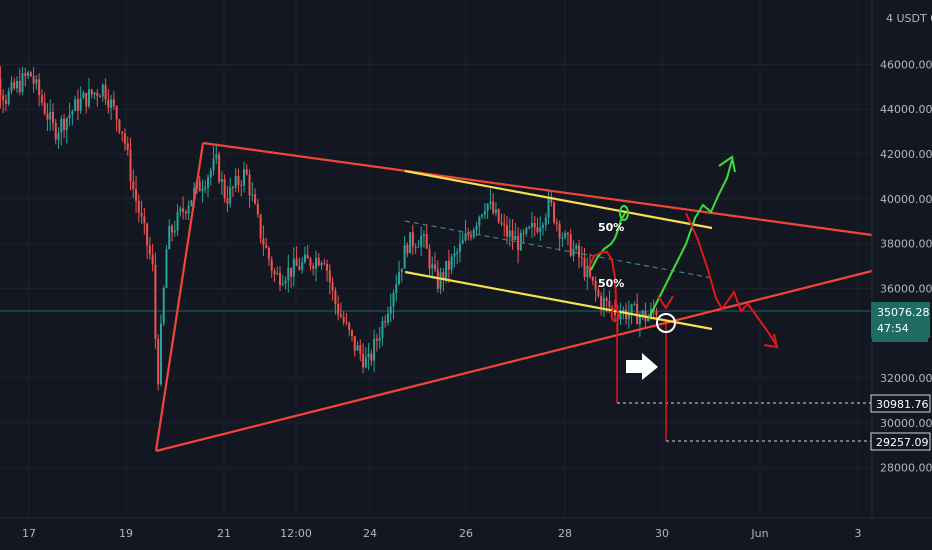  I want to click on red-arrowhead-right, so click(771, 341).